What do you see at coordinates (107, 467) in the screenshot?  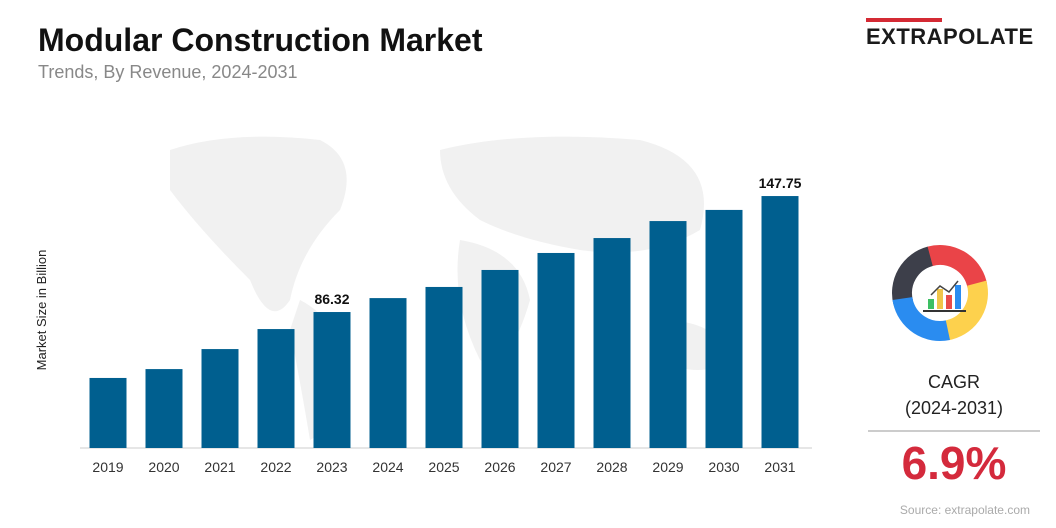 I see `x-tick-label: 2019` at bounding box center [107, 467].